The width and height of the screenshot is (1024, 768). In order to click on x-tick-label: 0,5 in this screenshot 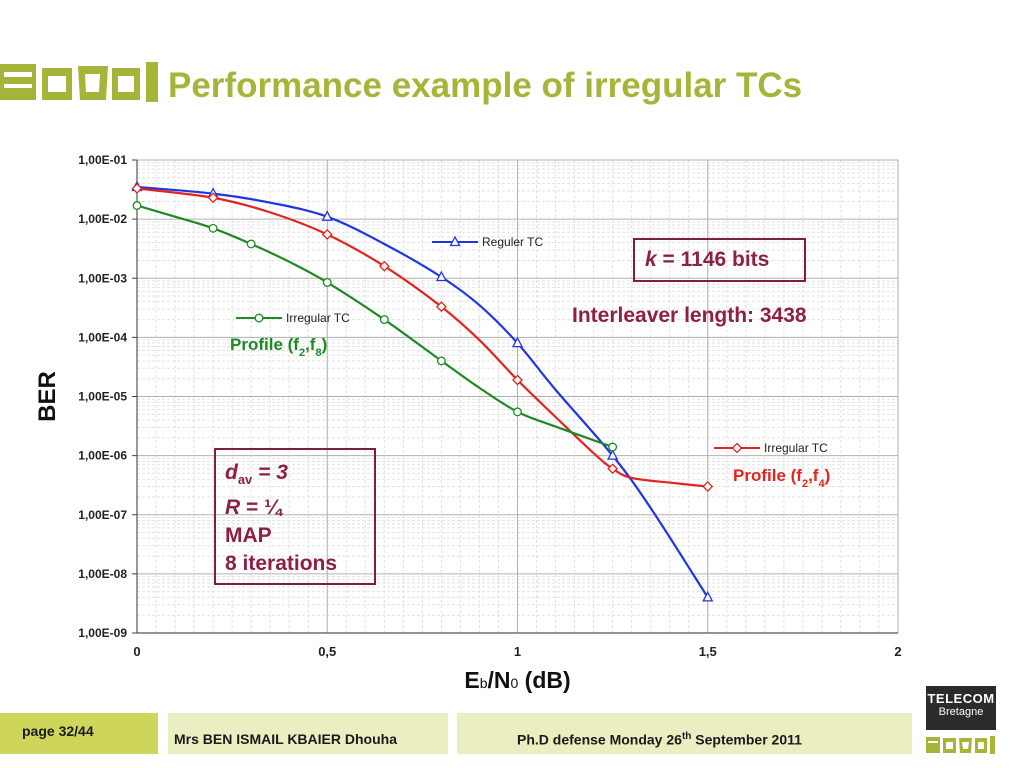, I will do `click(327, 651)`.